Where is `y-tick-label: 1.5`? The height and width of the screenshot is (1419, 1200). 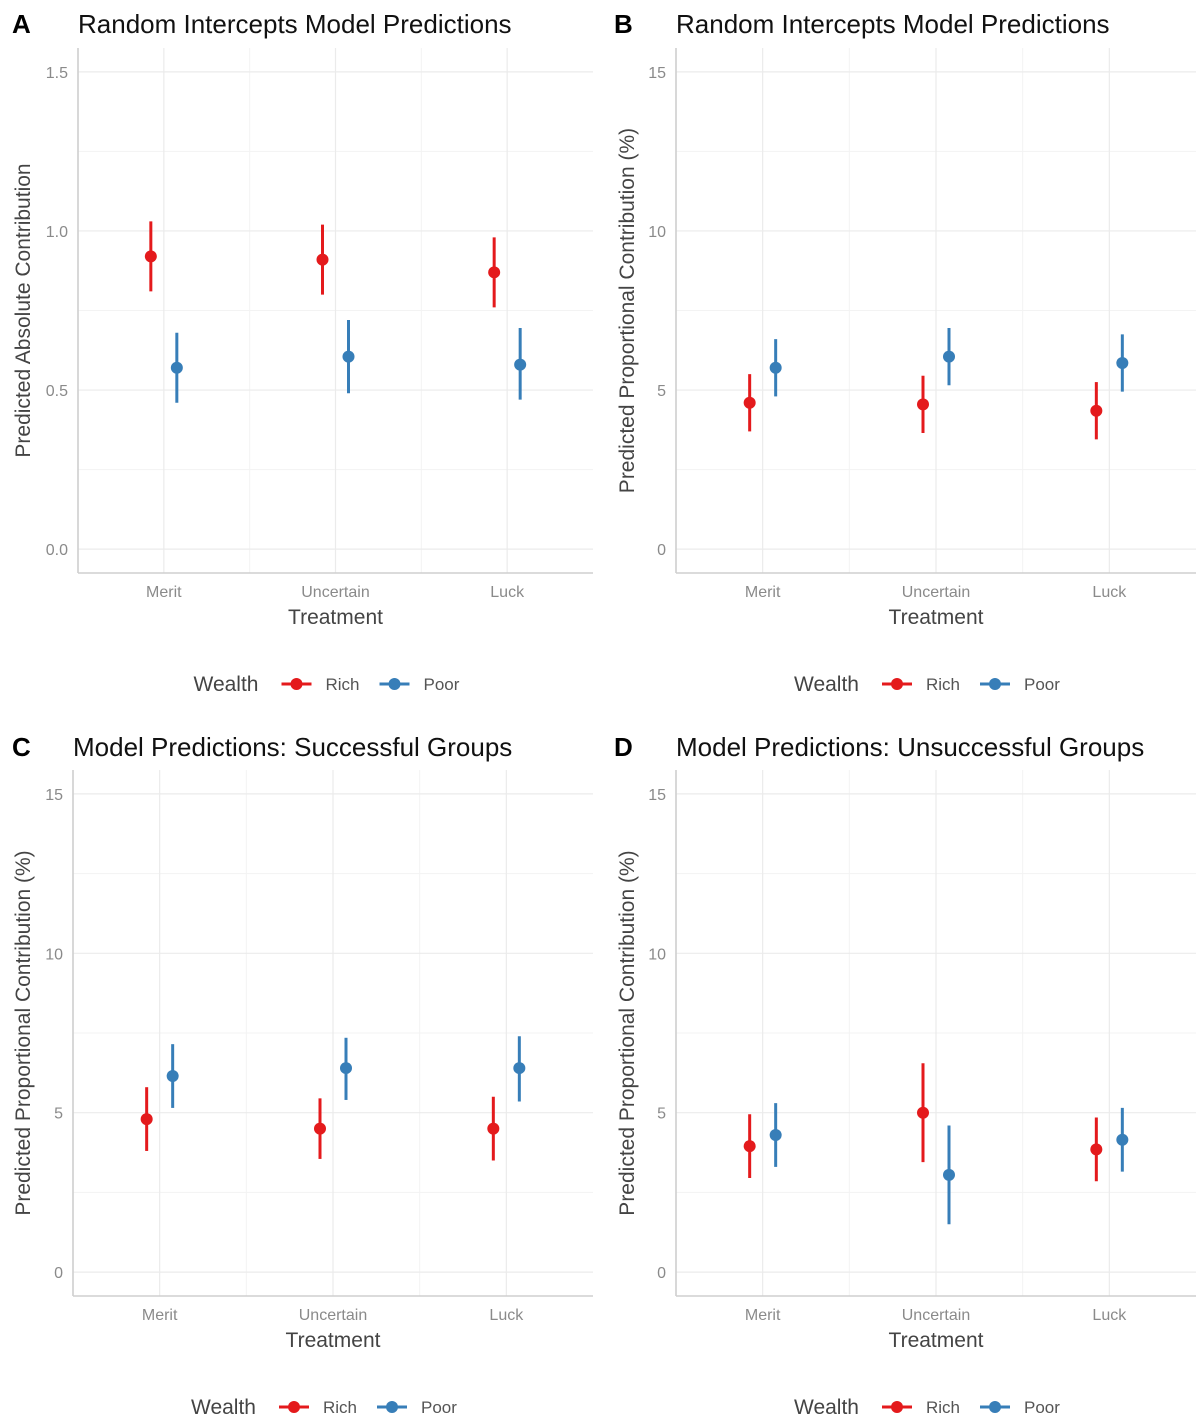
y-tick-label: 1.5 is located at coordinates (57, 73).